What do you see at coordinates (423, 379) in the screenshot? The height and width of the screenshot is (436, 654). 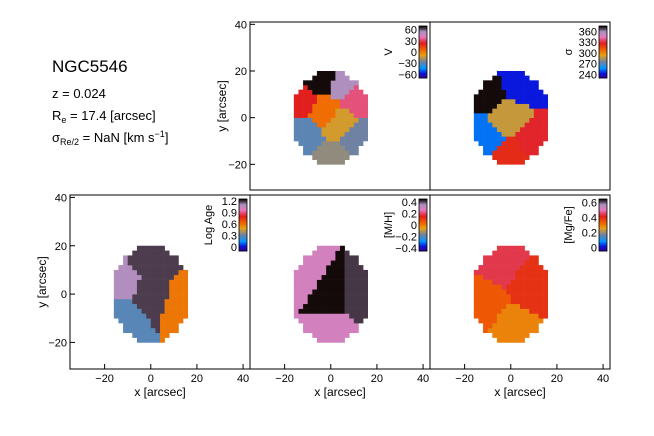 I see `x-tick-label: 40` at bounding box center [423, 379].